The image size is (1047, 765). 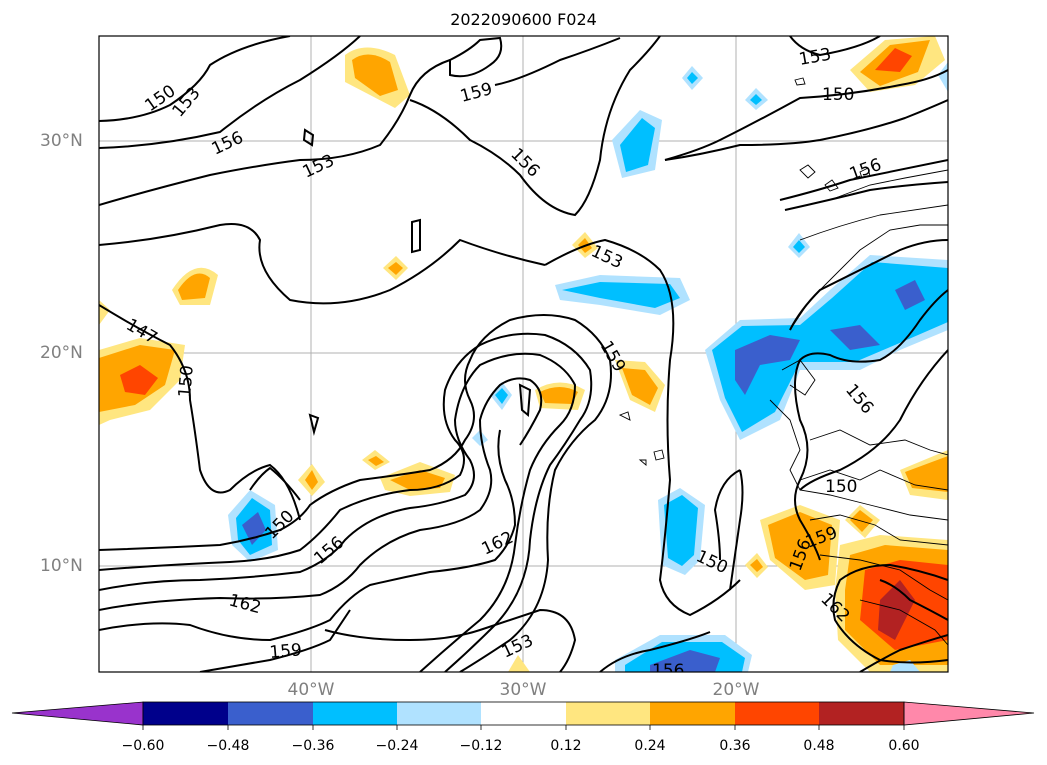 I want to click on colorbar-tick-label: −0.48, so click(x=228, y=746).